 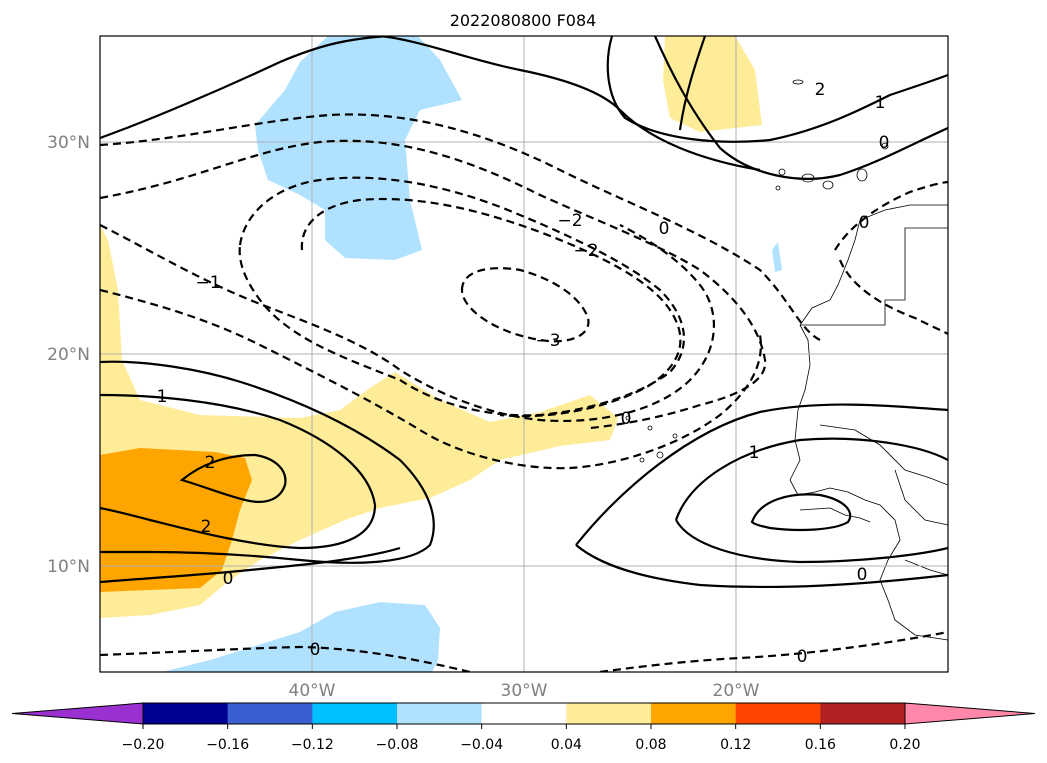 I want to click on lat-label: 10°N, so click(x=68, y=567).